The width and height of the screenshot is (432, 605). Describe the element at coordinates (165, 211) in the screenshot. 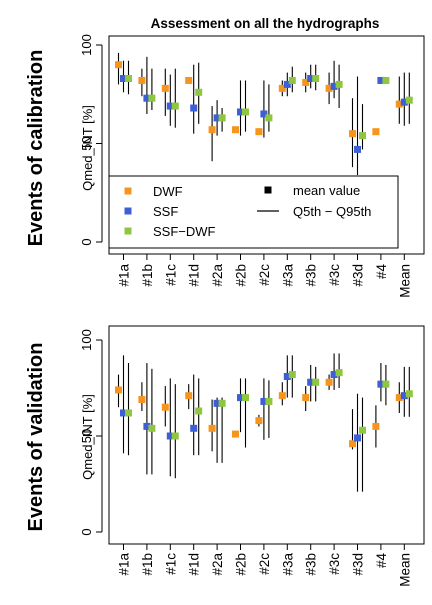

I see `legend-label-ssf: SSF` at that location.